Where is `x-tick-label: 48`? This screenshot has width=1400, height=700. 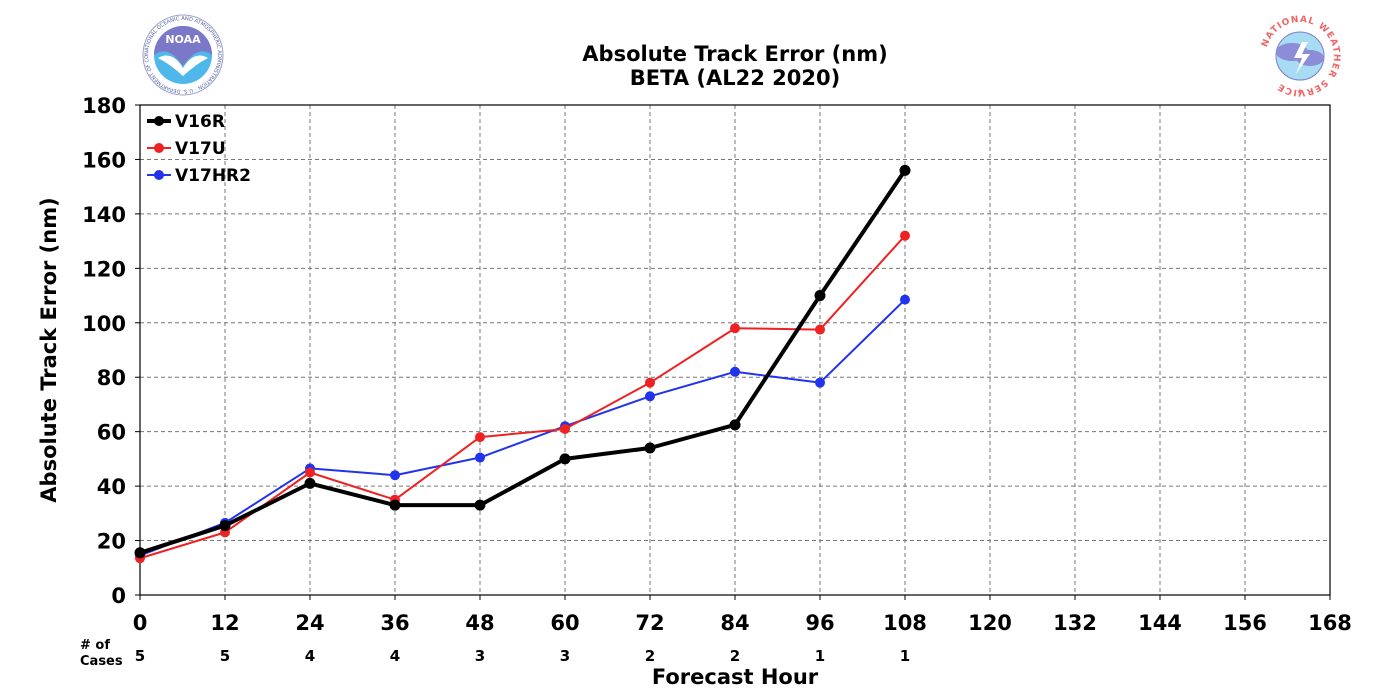
x-tick-label: 48 is located at coordinates (479, 623).